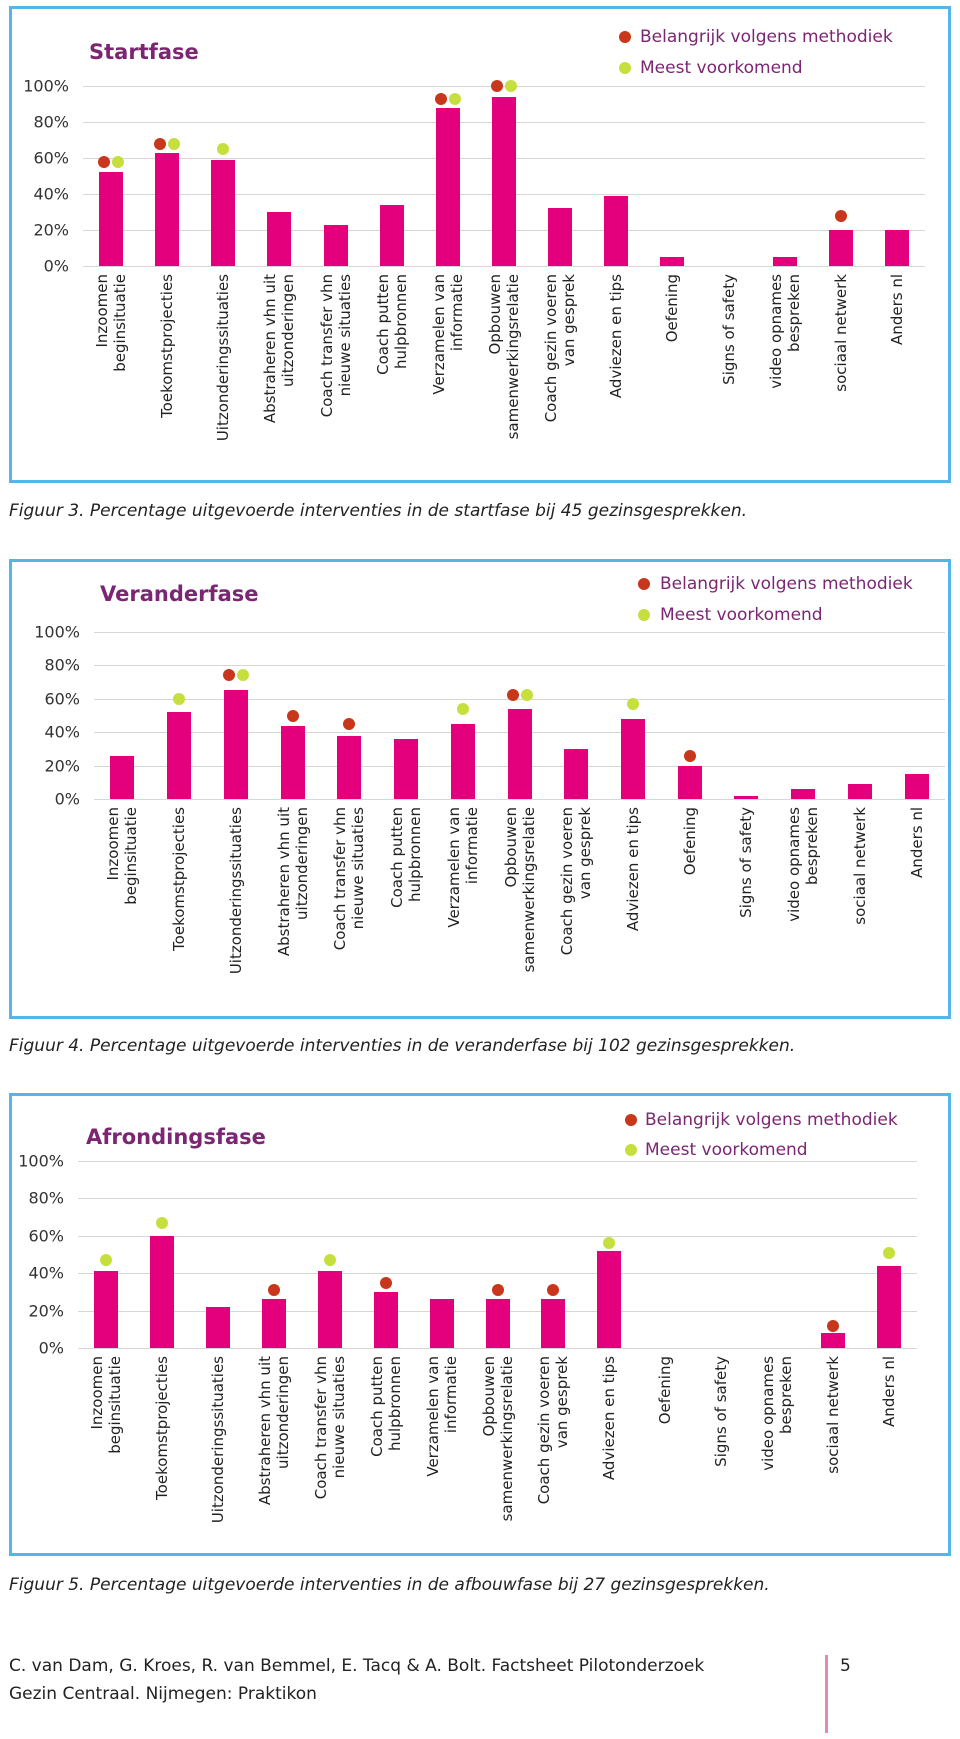 The height and width of the screenshot is (1739, 960). What do you see at coordinates (67, 799) in the screenshot?
I see `y-tick-label: 0%` at bounding box center [67, 799].